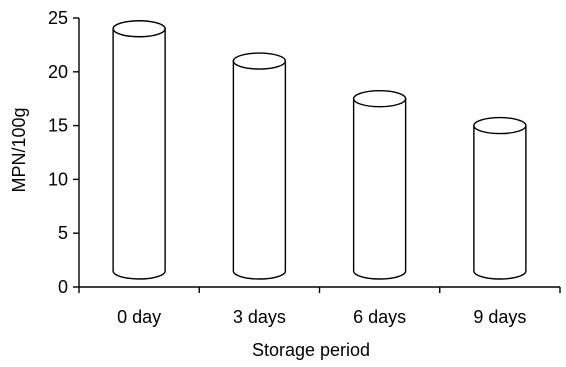 The width and height of the screenshot is (566, 367). What do you see at coordinates (58, 72) in the screenshot?
I see `y-tick-label: 20` at bounding box center [58, 72].